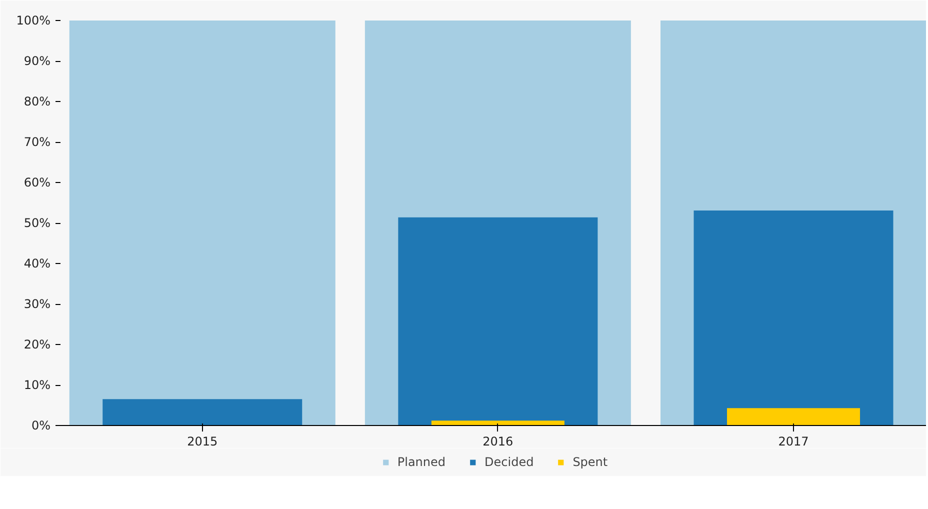 The height and width of the screenshot is (509, 928). I want to click on y-tick-label: 90%, so click(37, 61).